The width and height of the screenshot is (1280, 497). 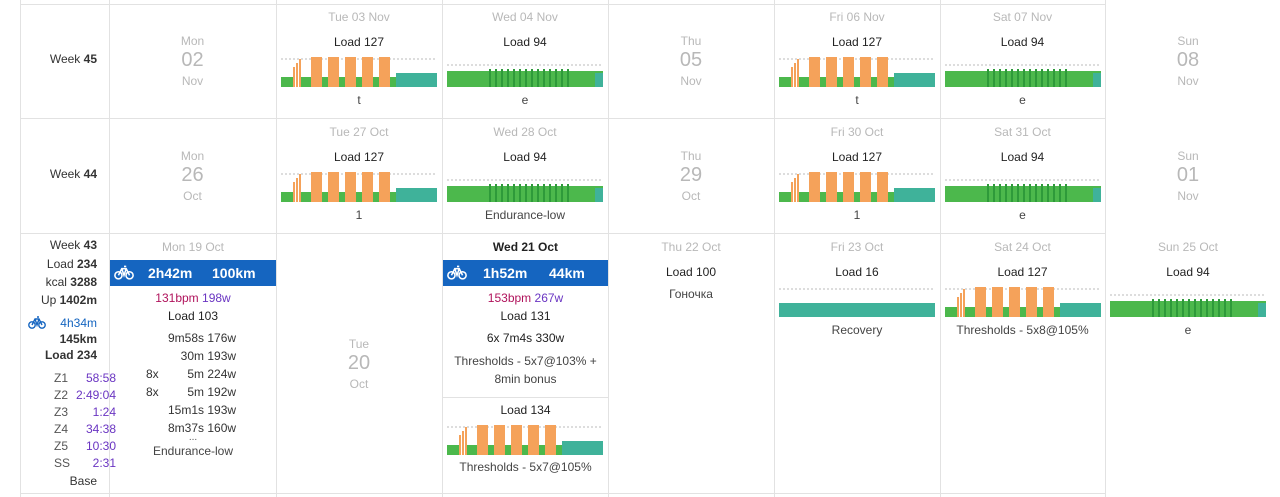 What do you see at coordinates (525, 61) in the screenshot?
I see `day-wed-04-nov: Wed 04 Nov Load 94 e` at bounding box center [525, 61].